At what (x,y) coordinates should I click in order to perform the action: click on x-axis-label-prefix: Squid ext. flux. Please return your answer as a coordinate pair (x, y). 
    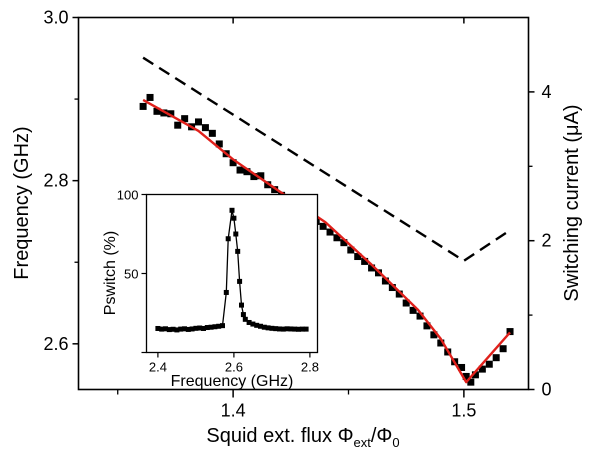
    Looking at the image, I should click on (271, 436).